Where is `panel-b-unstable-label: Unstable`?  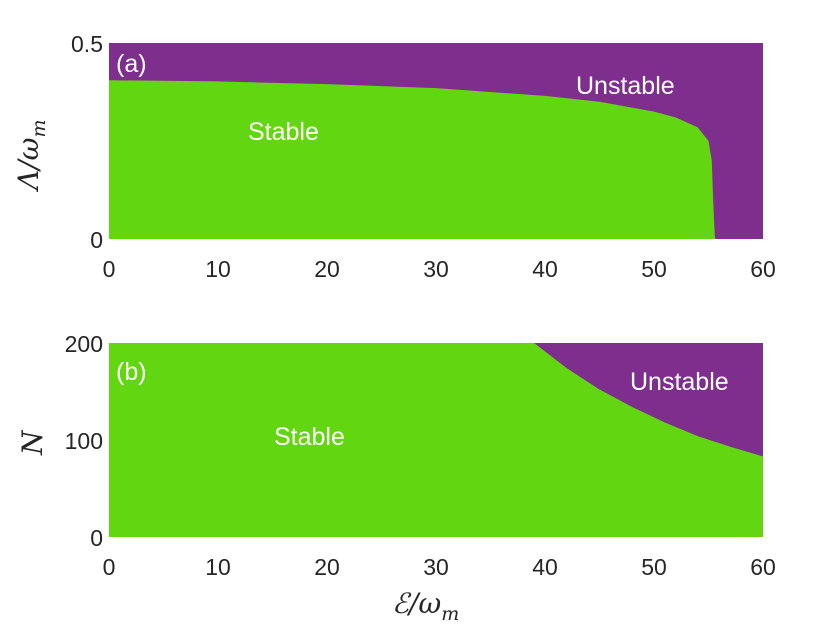 panel-b-unstable-label: Unstable is located at coordinates (679, 382).